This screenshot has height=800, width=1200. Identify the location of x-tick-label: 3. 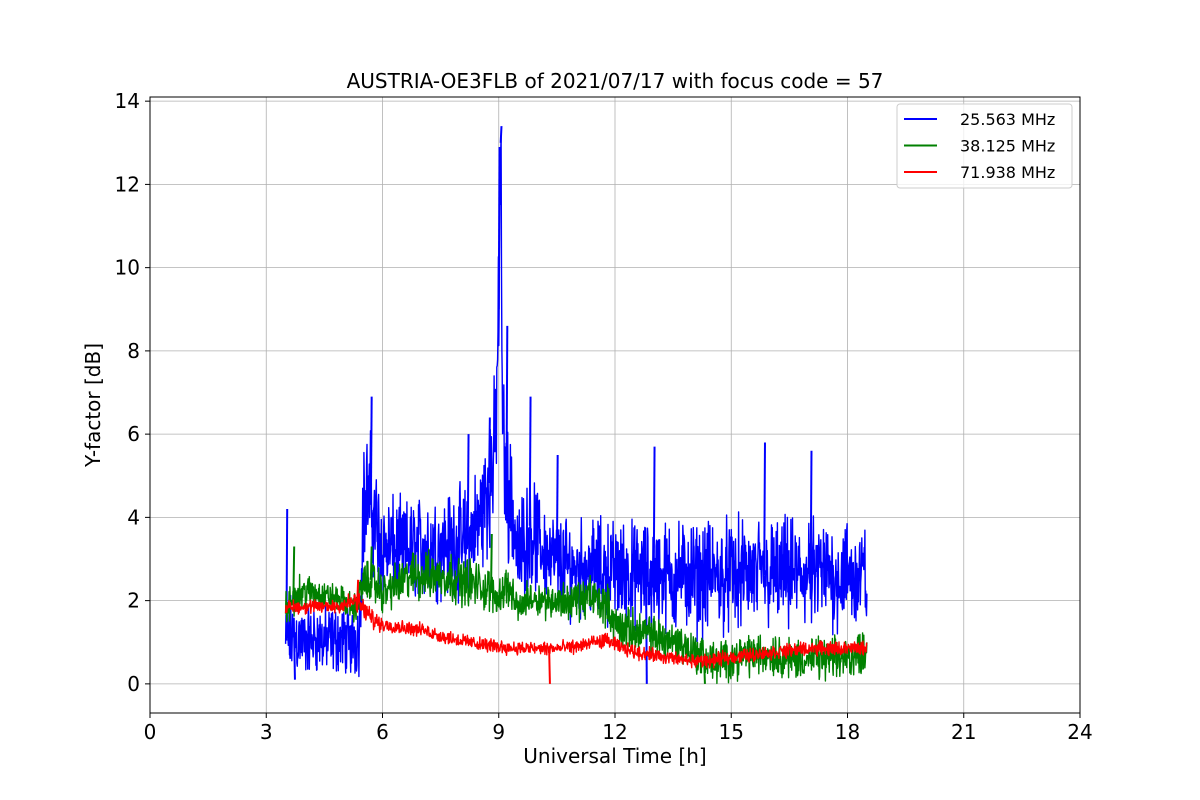
(266, 732).